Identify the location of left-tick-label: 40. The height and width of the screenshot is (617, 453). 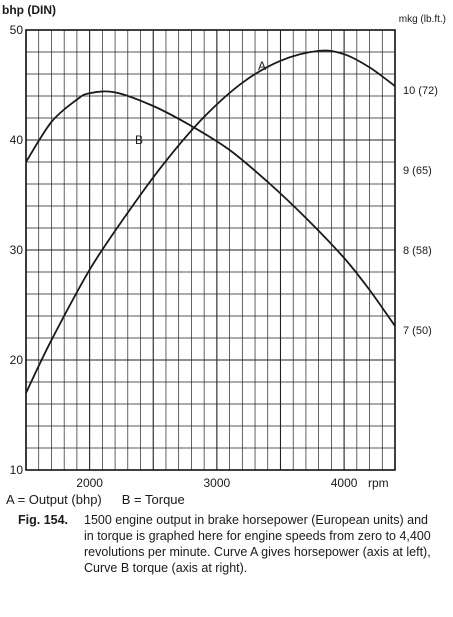
(17, 140).